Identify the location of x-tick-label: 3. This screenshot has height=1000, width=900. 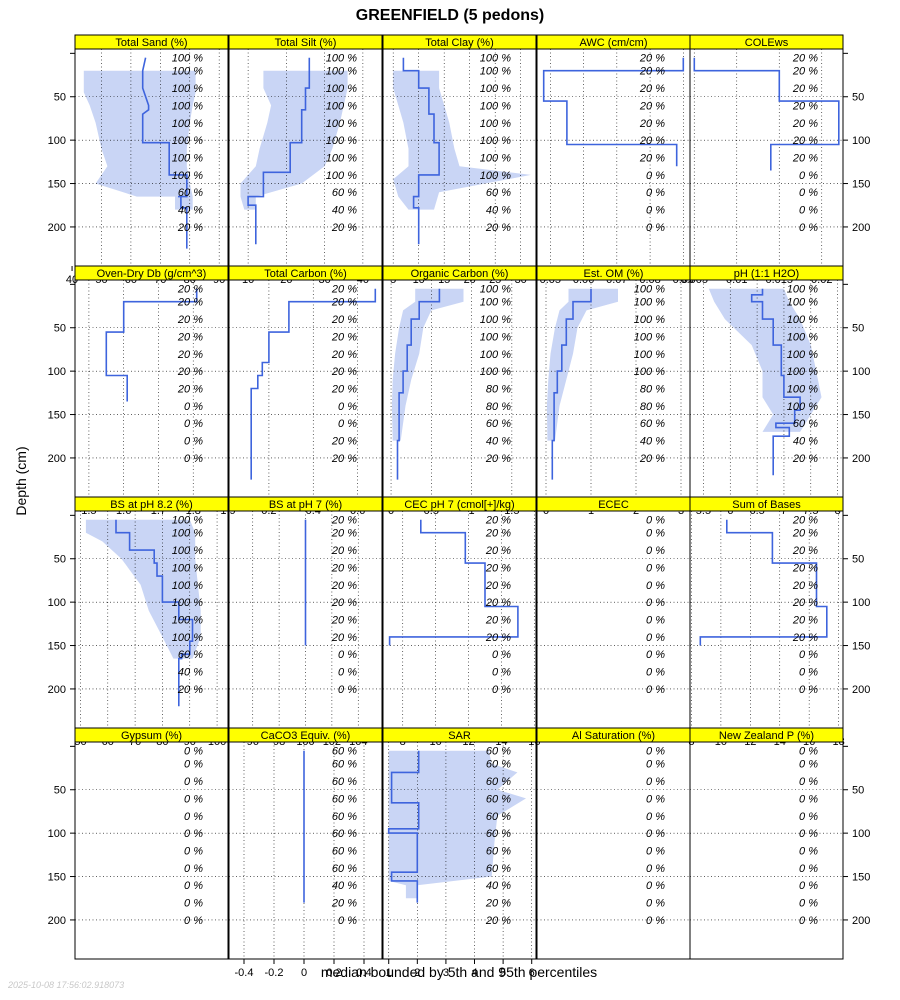
(446, 973).